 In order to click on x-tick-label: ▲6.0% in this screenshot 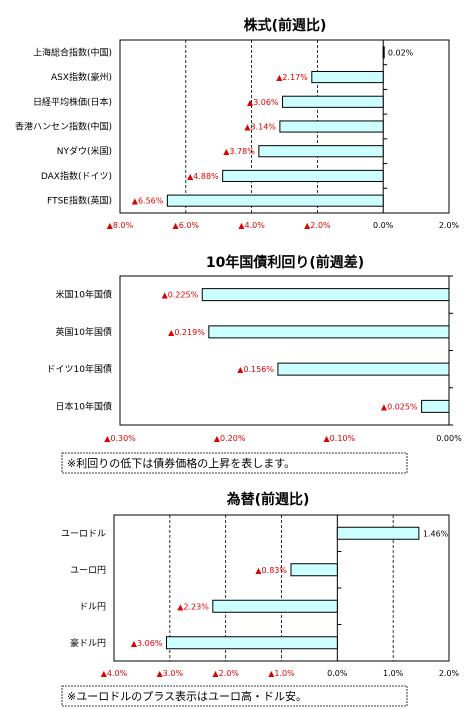, I will do `click(186, 225)`.